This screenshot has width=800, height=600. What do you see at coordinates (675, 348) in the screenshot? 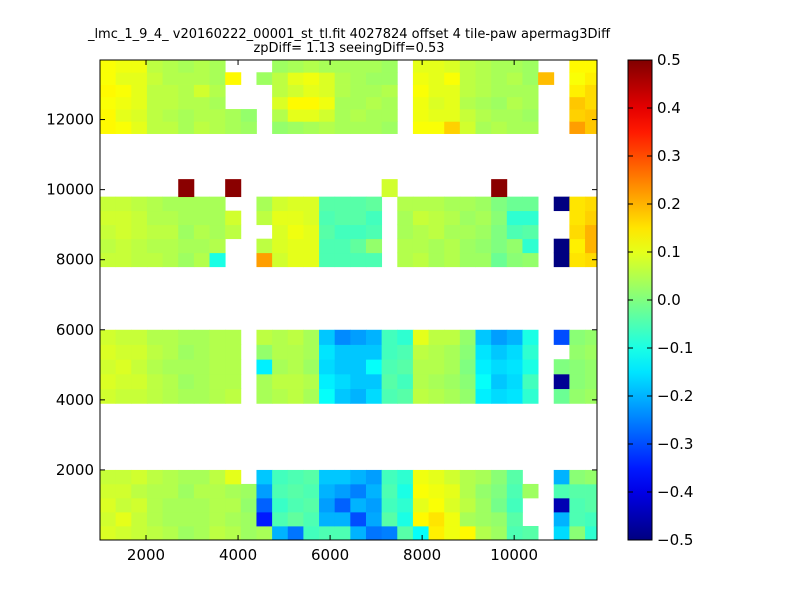
I see `colorbar-tick-label: −0.1` at bounding box center [675, 348].